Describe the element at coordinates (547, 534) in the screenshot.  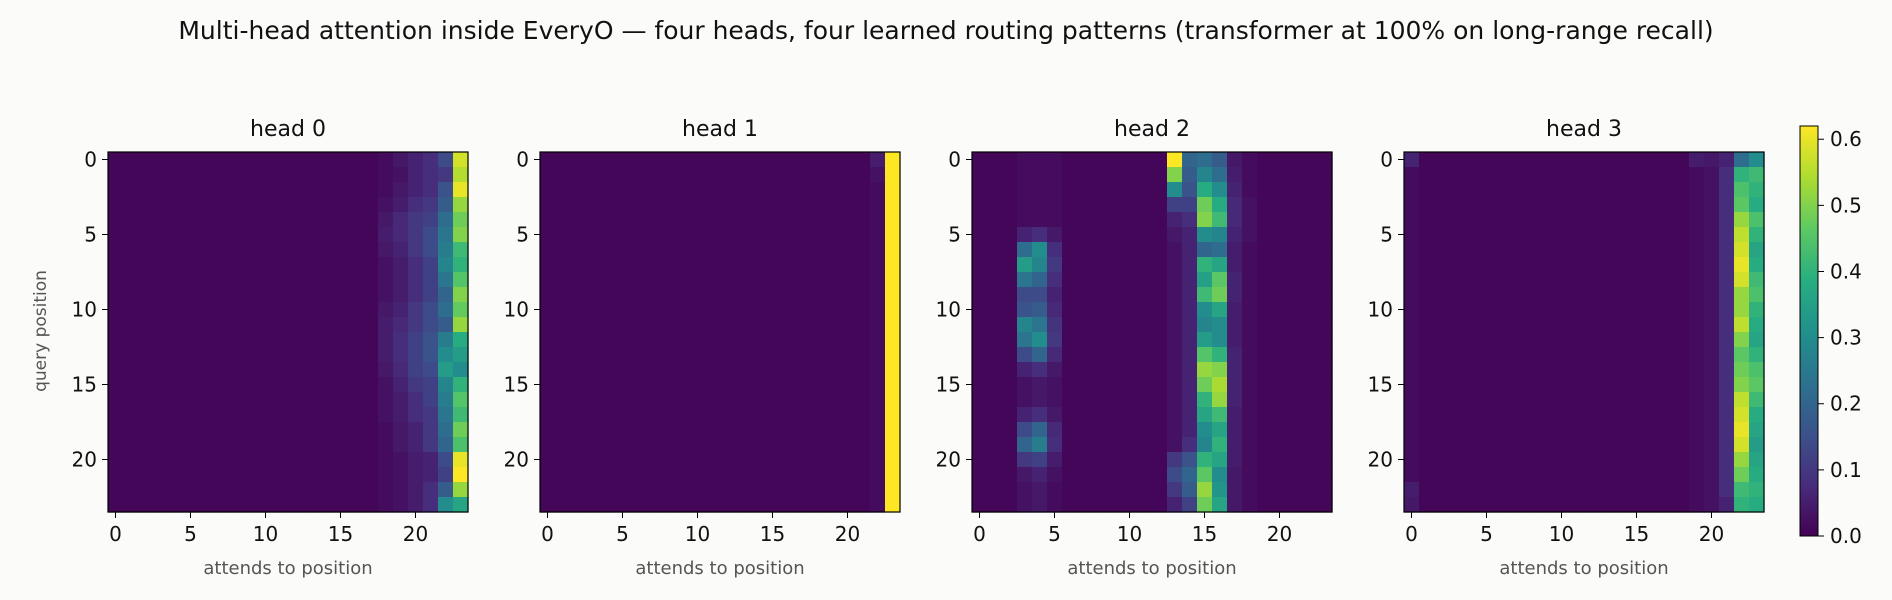
I see `x-tick-label: 0` at that location.